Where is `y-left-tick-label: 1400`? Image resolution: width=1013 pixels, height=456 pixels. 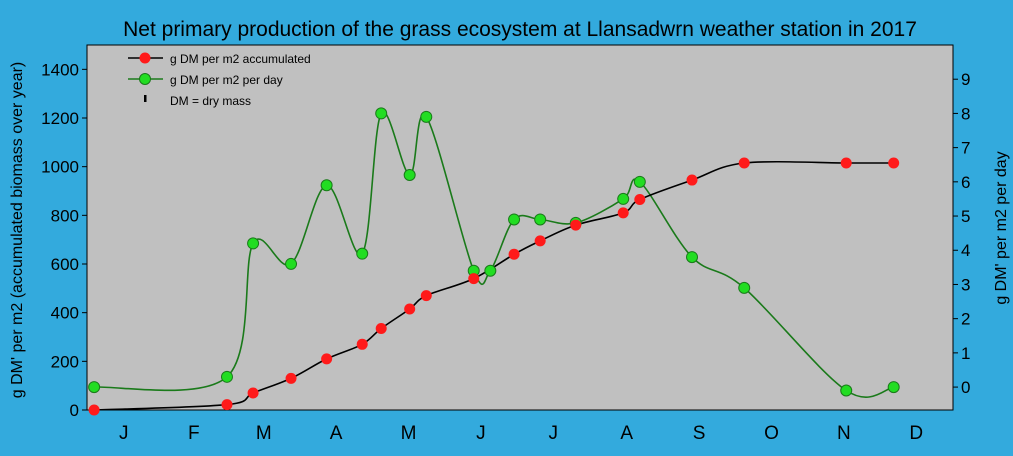
y-left-tick-label: 1400 is located at coordinates (60, 69).